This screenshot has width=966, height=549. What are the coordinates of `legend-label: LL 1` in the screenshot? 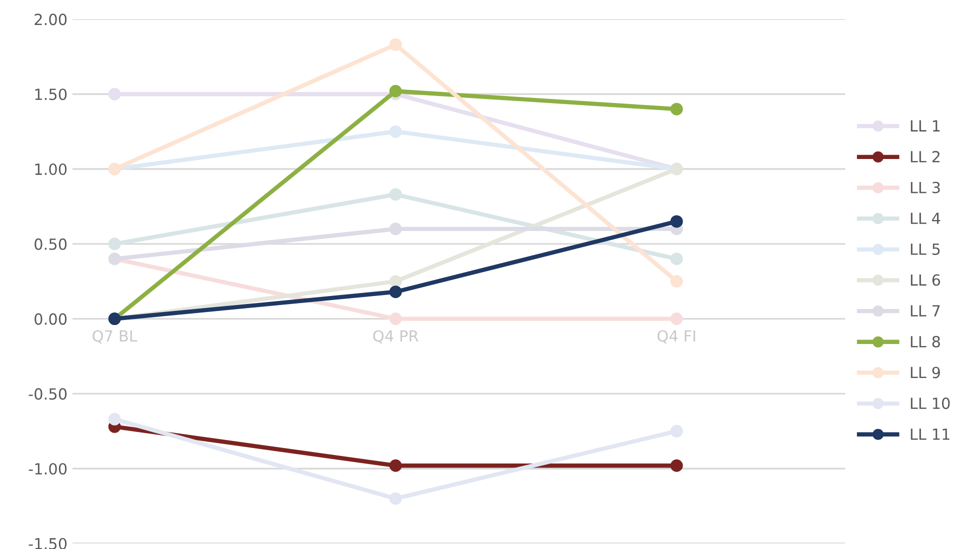 It's located at (925, 126).